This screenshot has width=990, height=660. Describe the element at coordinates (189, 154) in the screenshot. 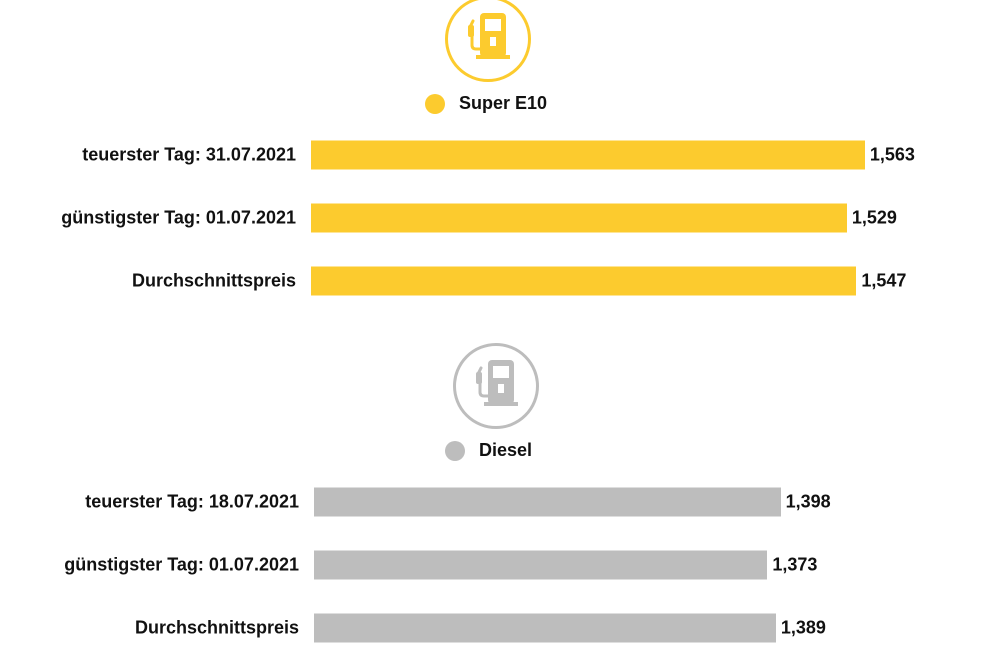

I see `category-label: teuerster Tag: 31.07.2021` at that location.